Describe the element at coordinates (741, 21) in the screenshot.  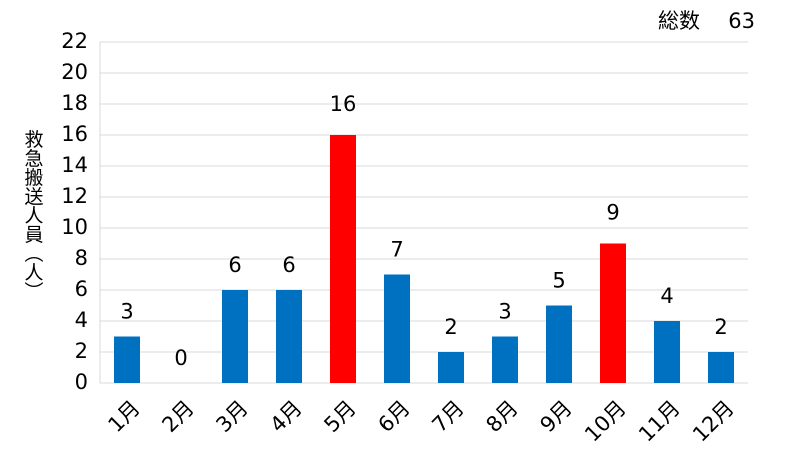
I see `total-value: 63` at that location.